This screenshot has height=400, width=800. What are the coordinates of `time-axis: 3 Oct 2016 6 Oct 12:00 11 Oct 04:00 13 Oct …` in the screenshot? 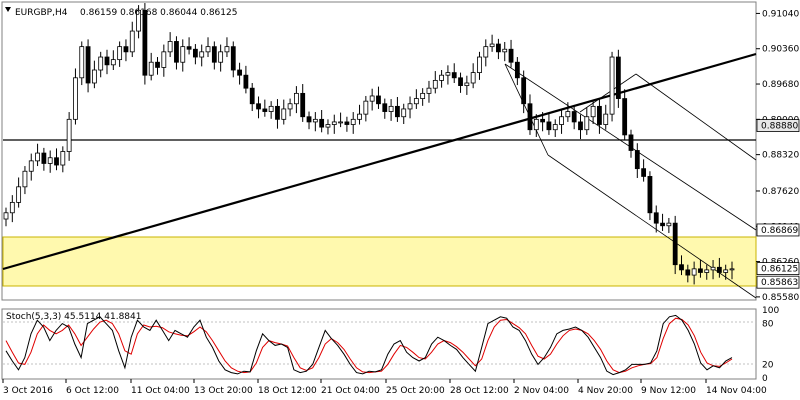 It's located at (384, 387).